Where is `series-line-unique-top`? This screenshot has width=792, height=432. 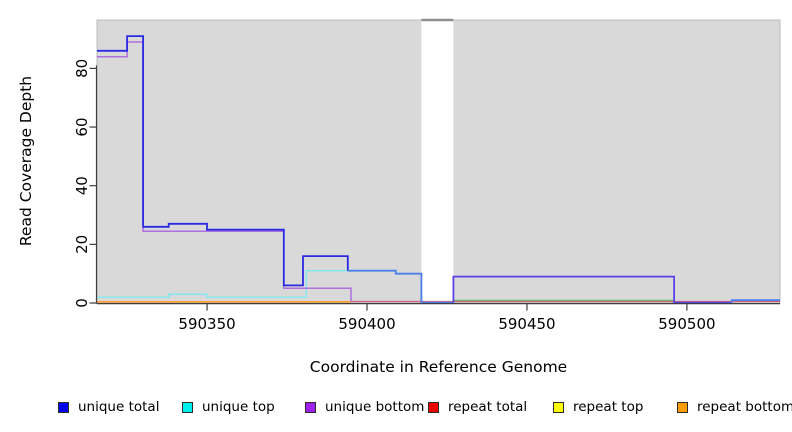 series-line-unique-top is located at coordinates (222, 284).